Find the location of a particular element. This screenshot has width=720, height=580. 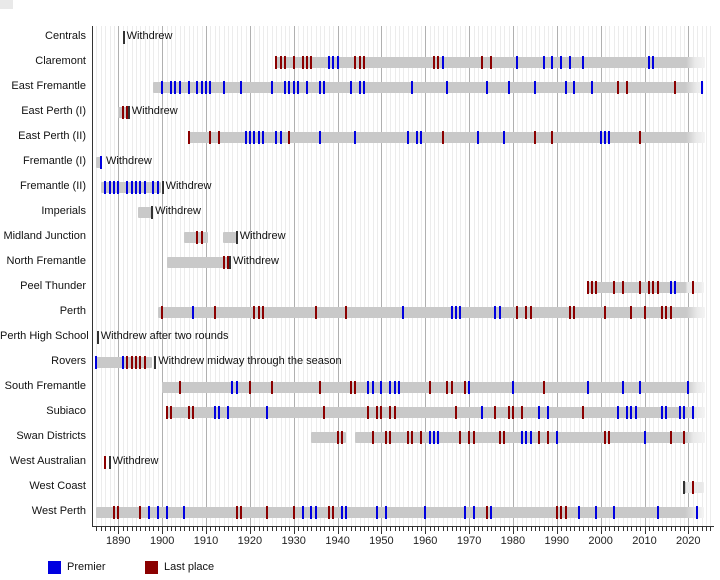

x-axis-tick-label: 2010 is located at coordinates (644, 541).